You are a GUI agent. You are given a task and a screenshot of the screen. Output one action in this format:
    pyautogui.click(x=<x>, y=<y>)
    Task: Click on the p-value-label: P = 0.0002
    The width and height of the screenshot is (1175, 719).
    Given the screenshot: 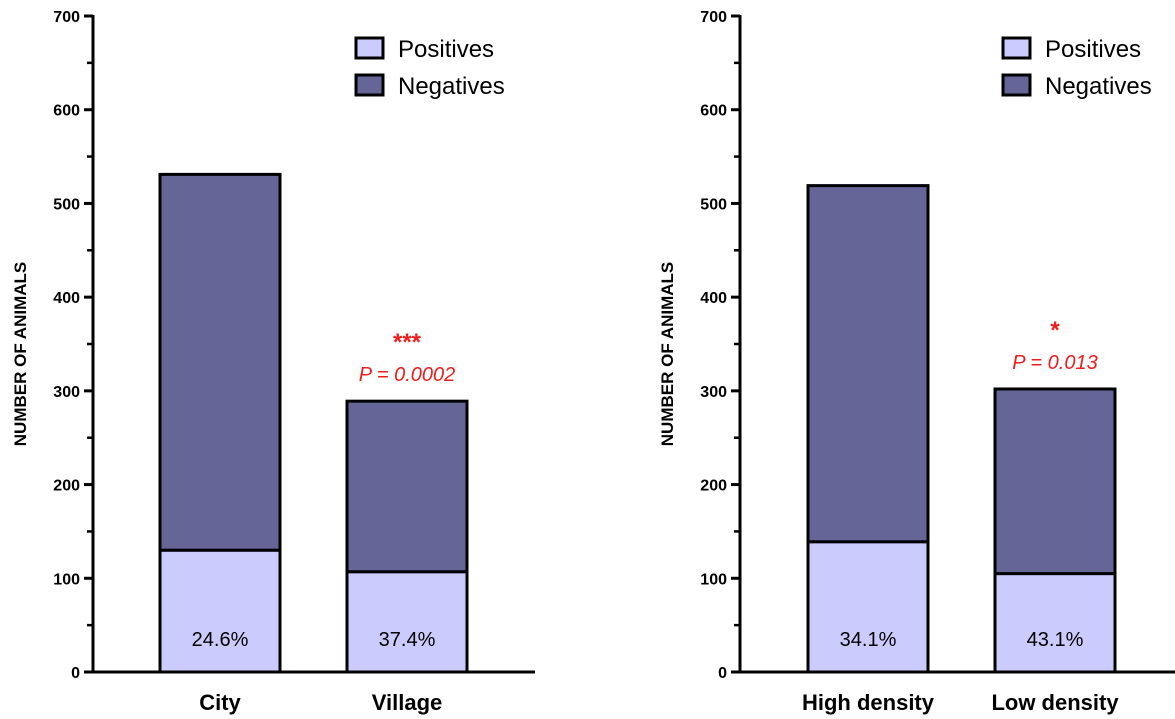 What is the action you would take?
    pyautogui.click(x=407, y=375)
    